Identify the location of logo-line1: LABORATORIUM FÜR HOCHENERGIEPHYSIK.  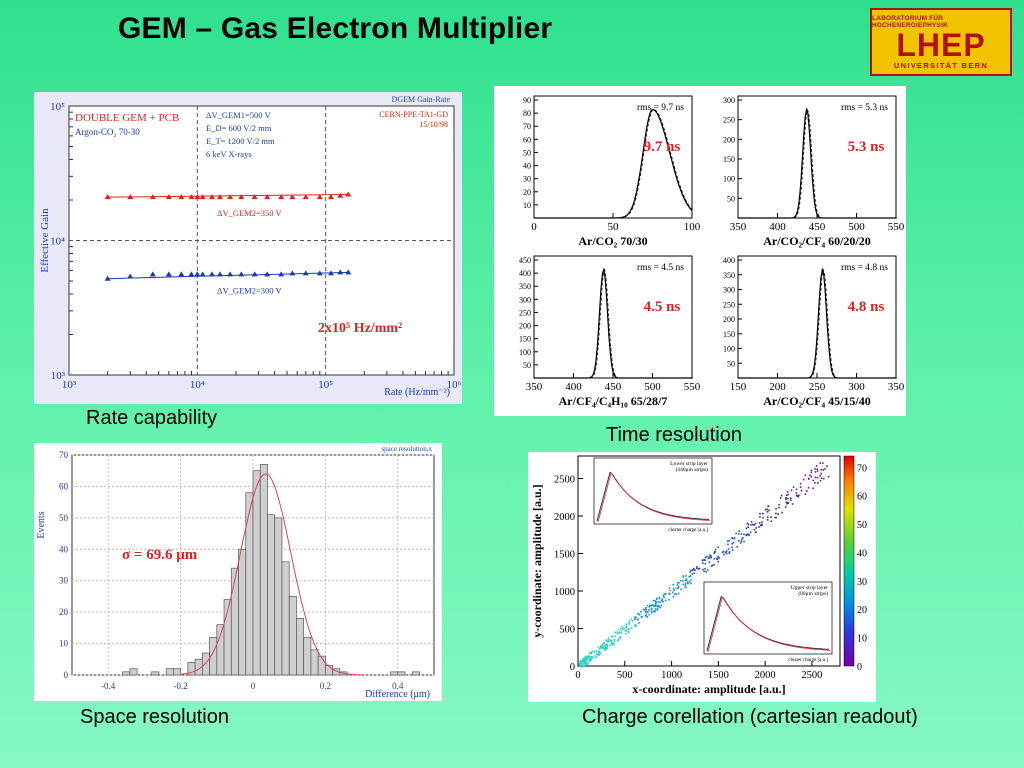
(910, 21).